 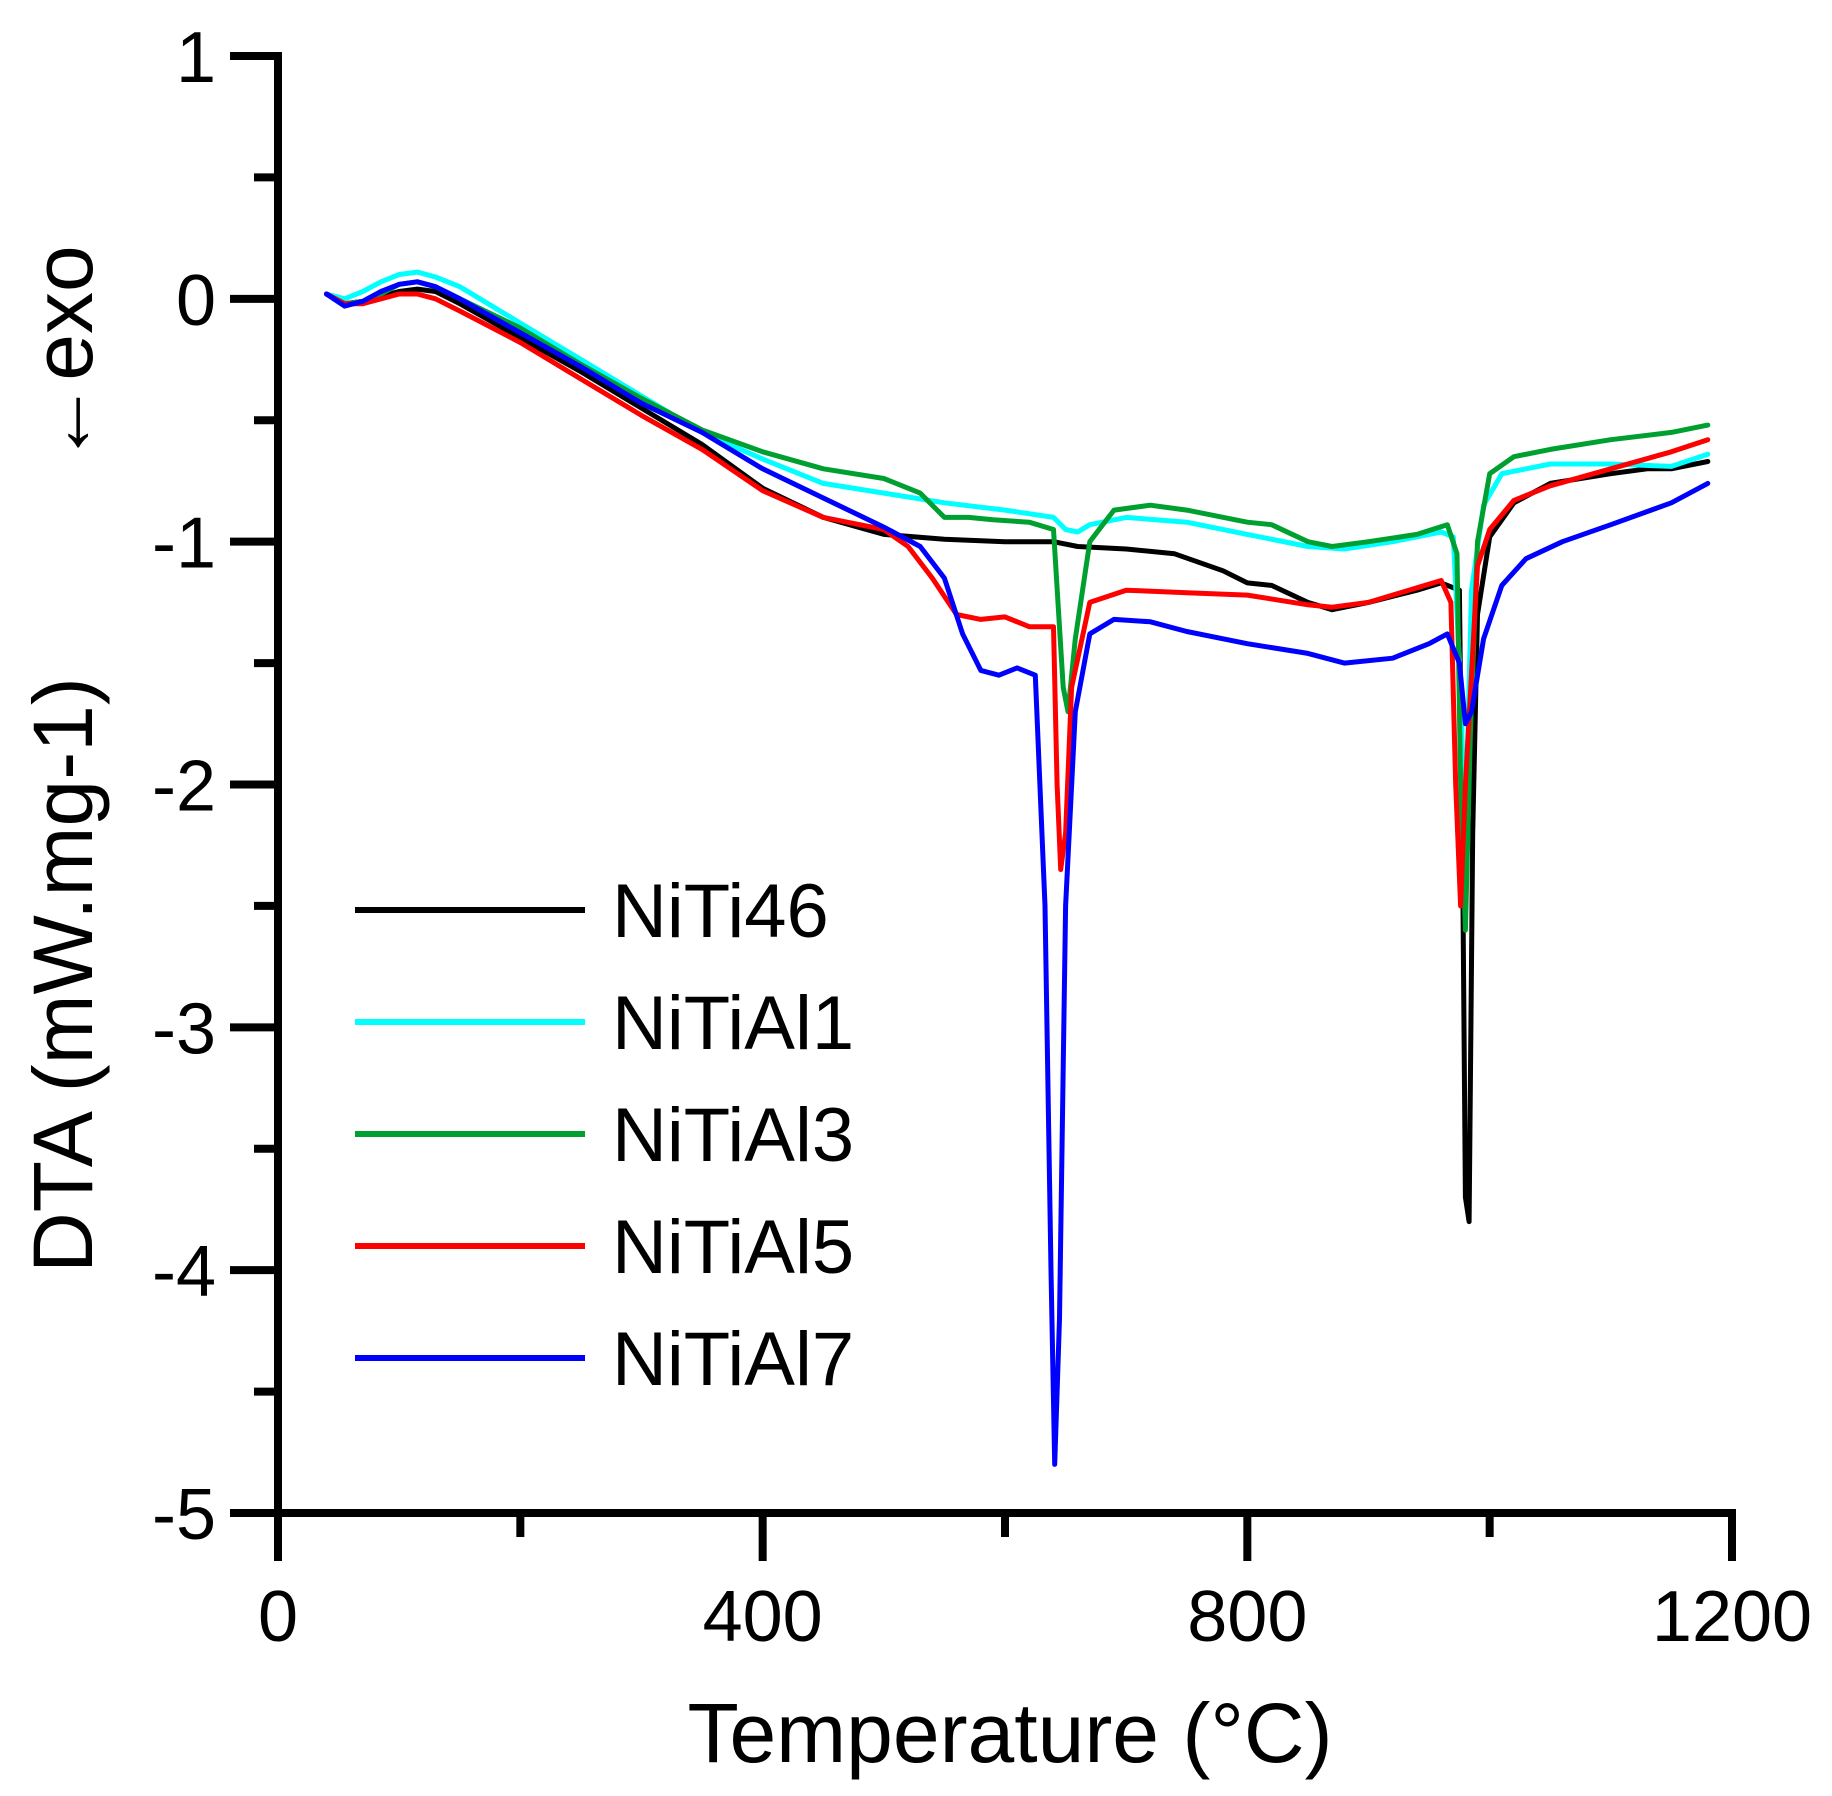 I want to click on y-tick-label: -1, so click(x=184, y=544).